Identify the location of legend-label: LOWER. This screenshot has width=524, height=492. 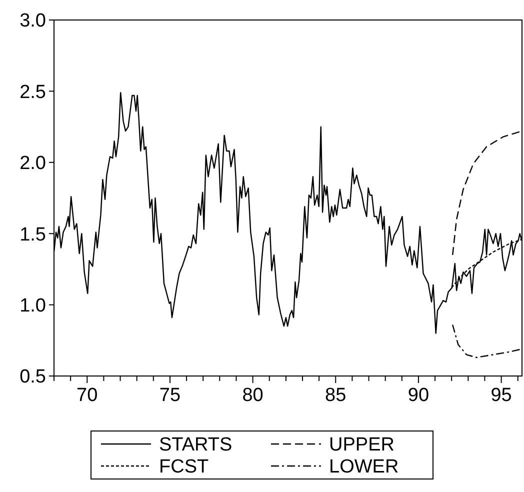
(364, 467).